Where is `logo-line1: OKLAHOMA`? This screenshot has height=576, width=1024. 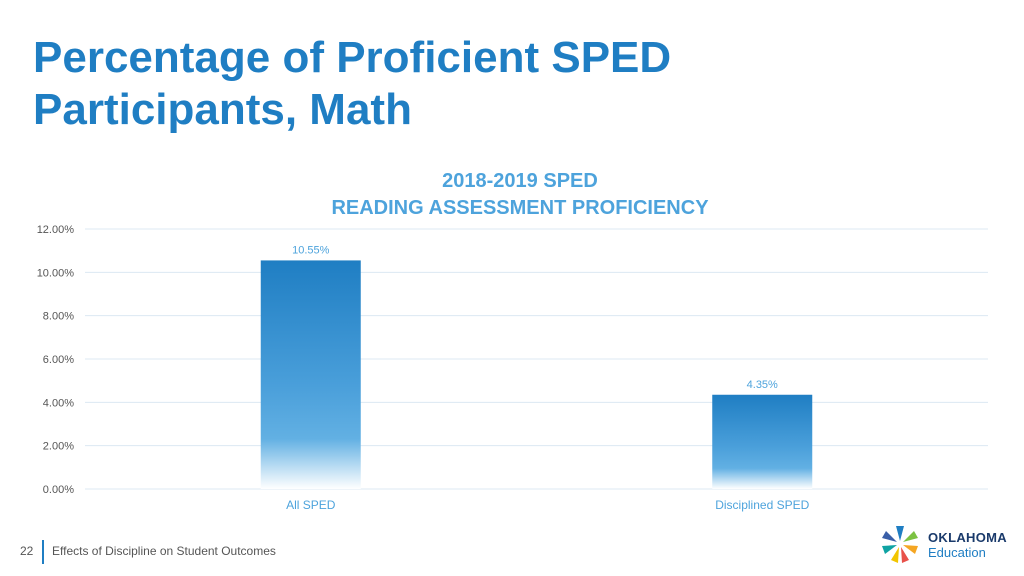 logo-line1: OKLAHOMA is located at coordinates (967, 537).